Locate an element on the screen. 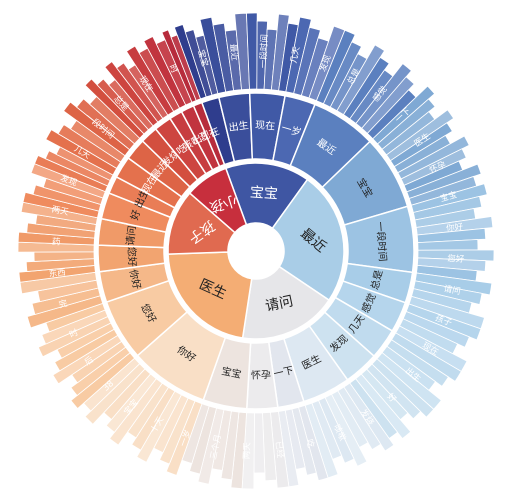  outer-label-10: 宝宝 is located at coordinates (448, 196).